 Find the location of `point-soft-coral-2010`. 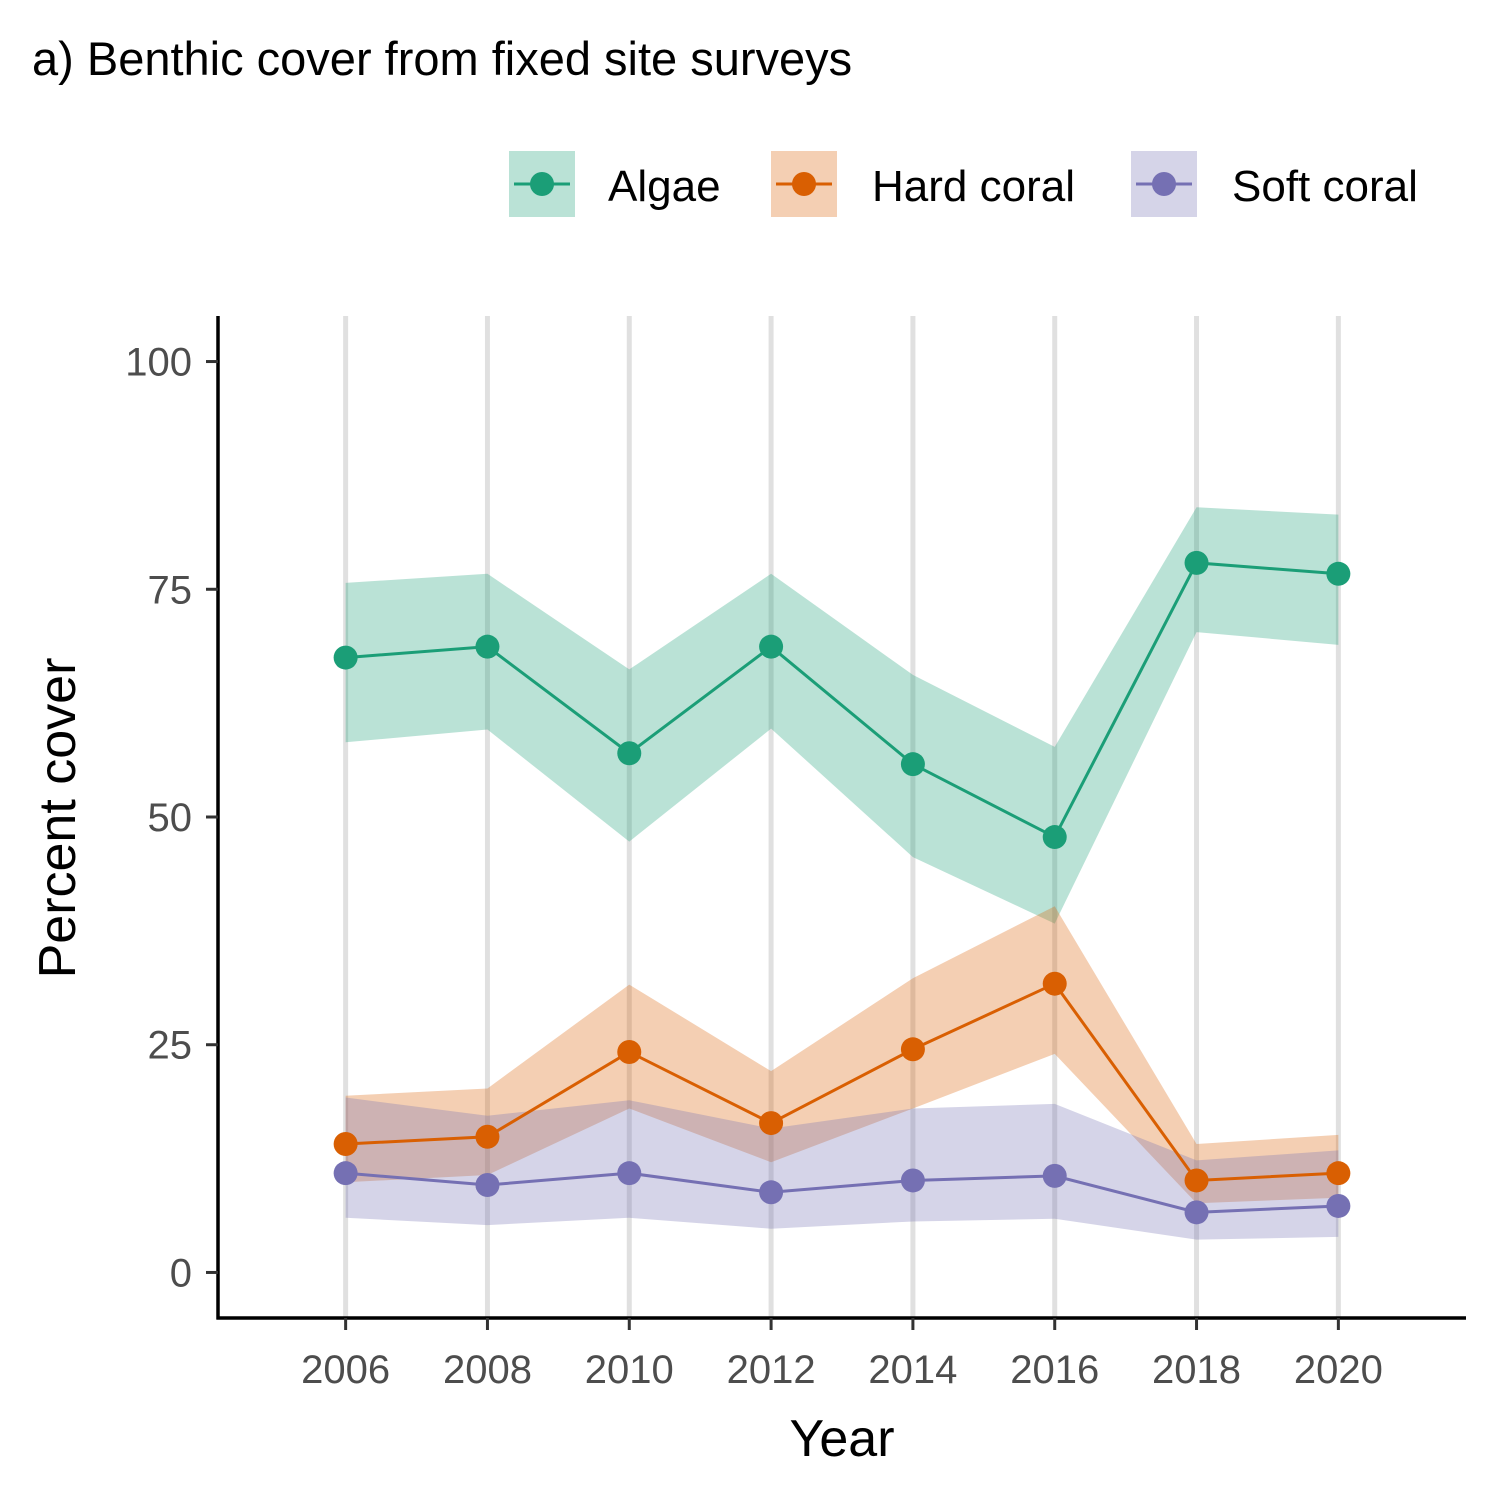

point-soft-coral-2010 is located at coordinates (629, 1173).